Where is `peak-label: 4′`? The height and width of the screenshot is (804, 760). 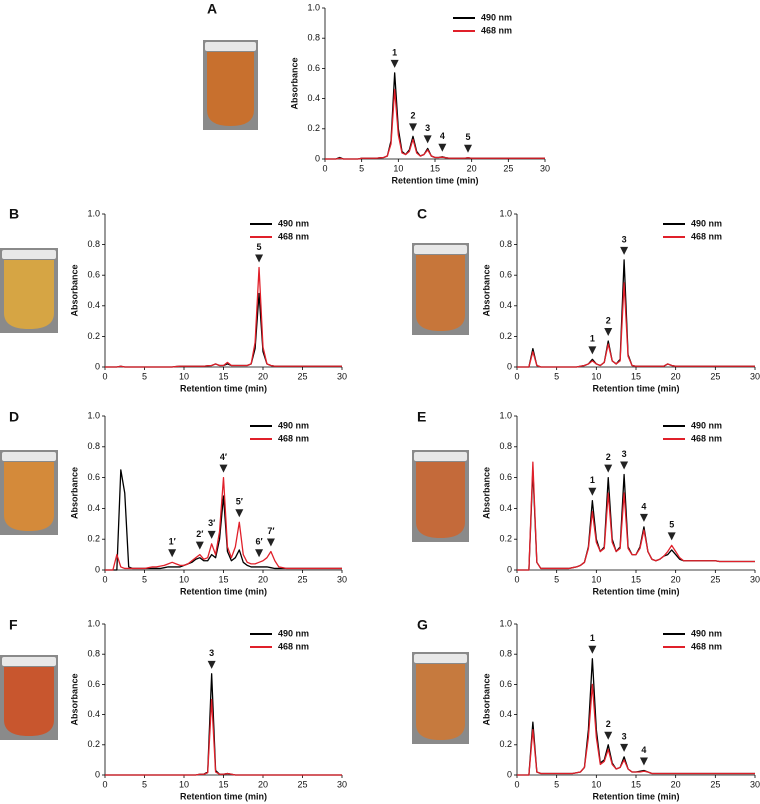 peak-label: 4′ is located at coordinates (223, 457).